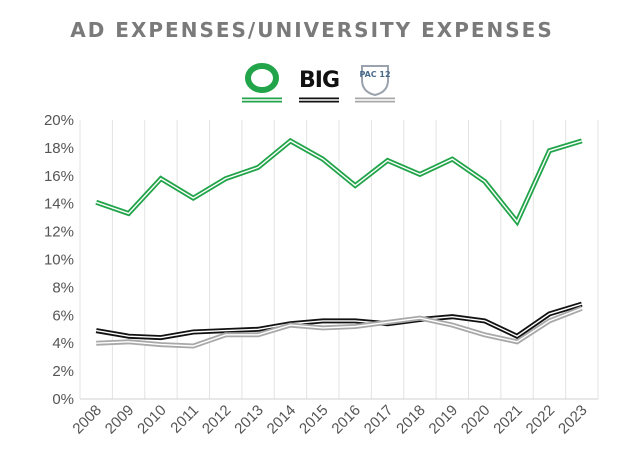  Describe the element at coordinates (63, 399) in the screenshot. I see `y-tick-label: 0%` at that location.